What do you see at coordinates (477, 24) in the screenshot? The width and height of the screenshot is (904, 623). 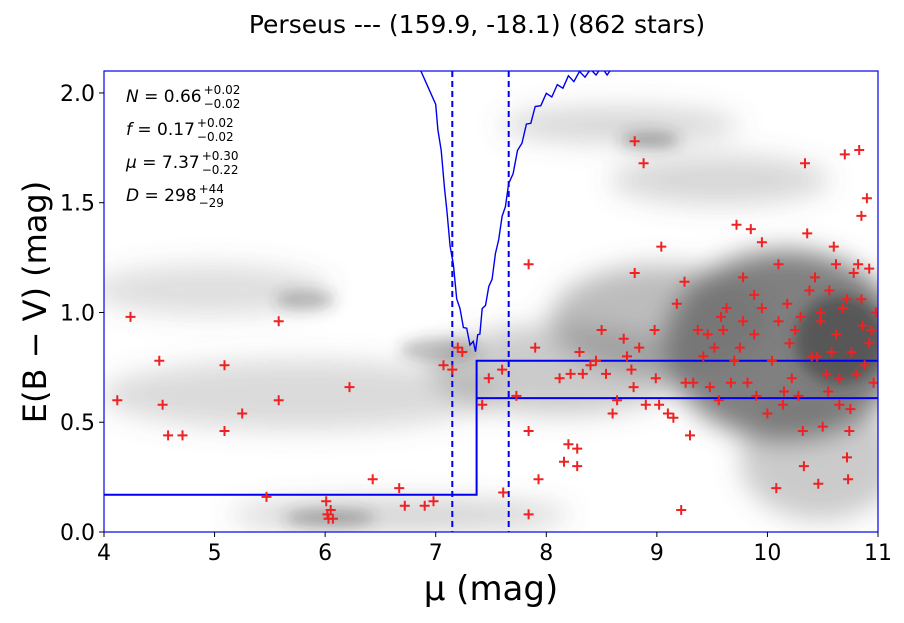 I see `chart-title: Perseus --- (159.9, -18.1) (862 stars)` at bounding box center [477, 24].